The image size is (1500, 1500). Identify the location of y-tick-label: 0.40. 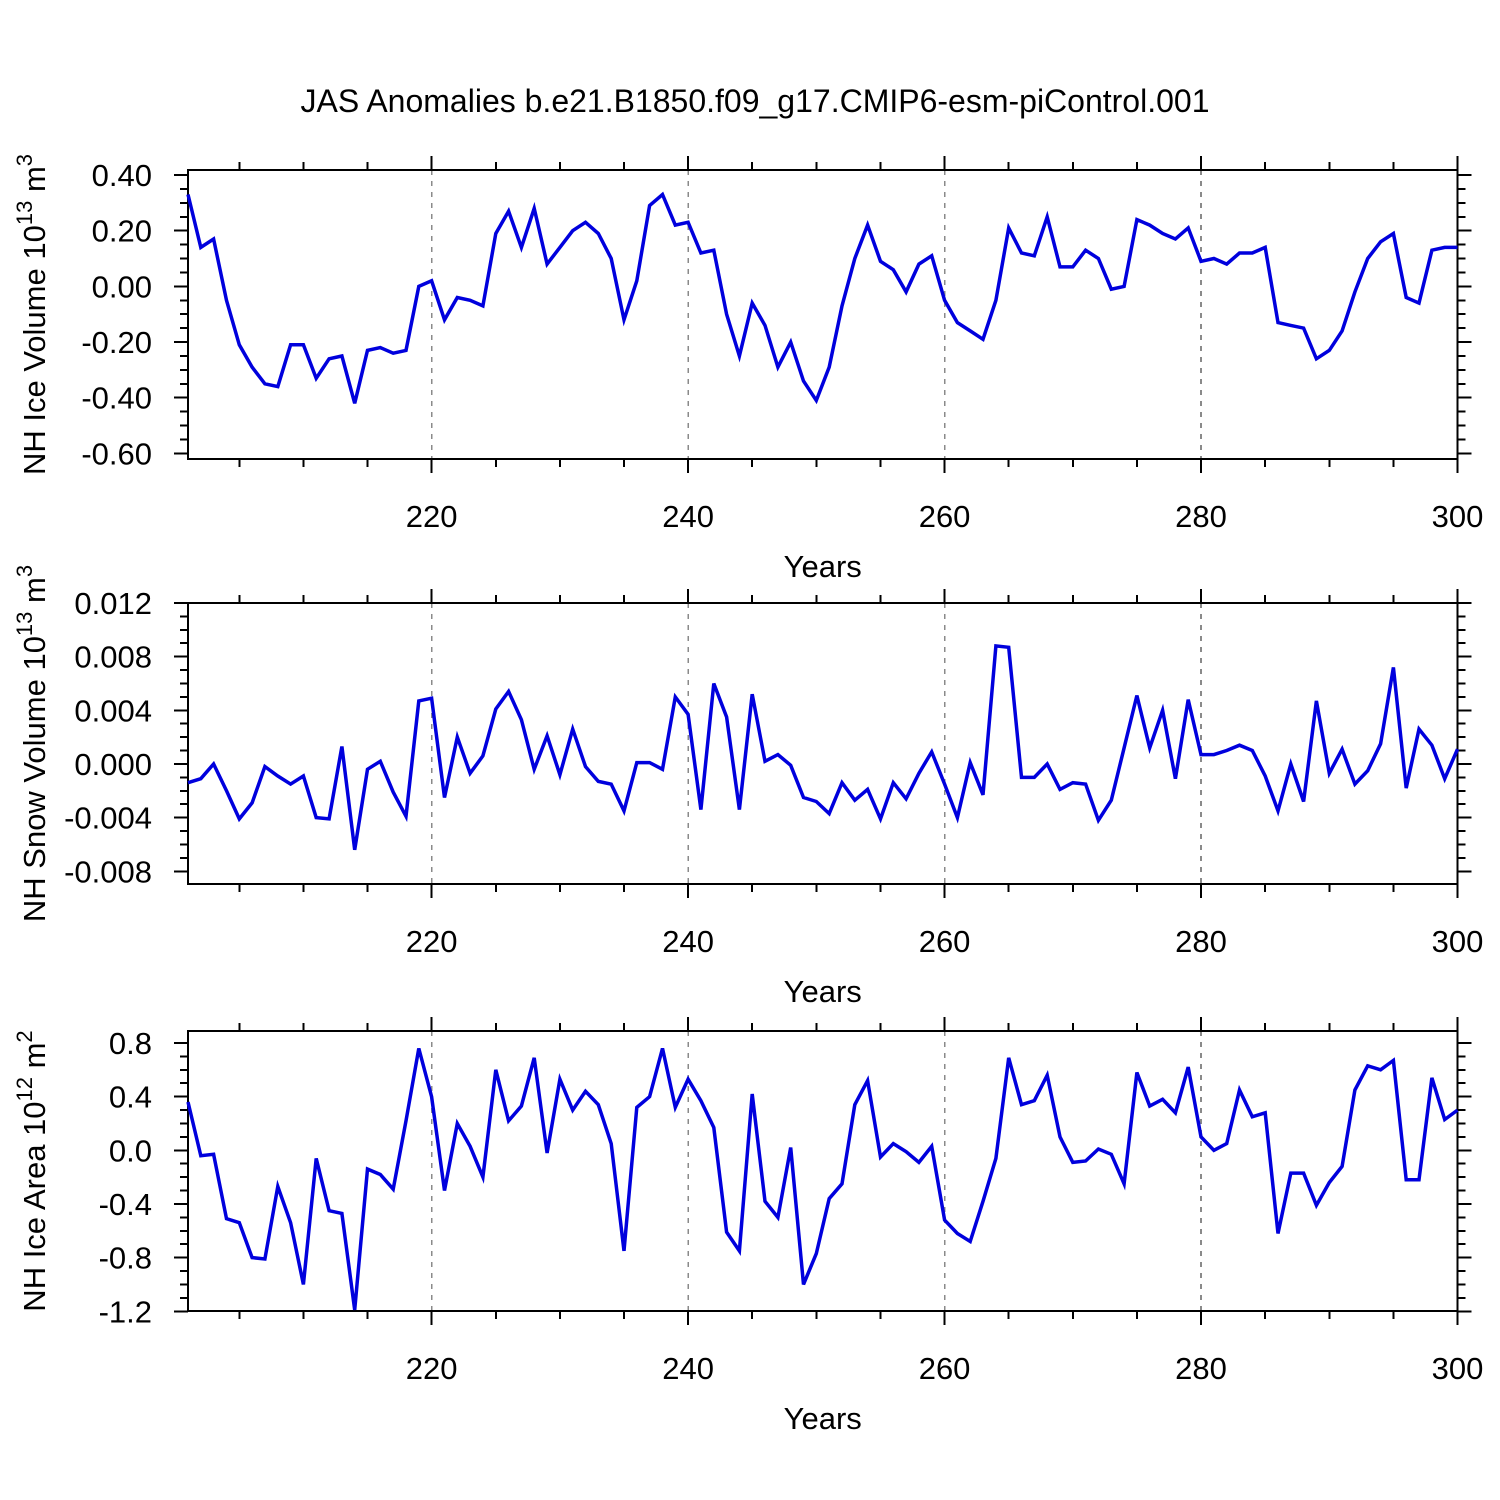
(122, 175).